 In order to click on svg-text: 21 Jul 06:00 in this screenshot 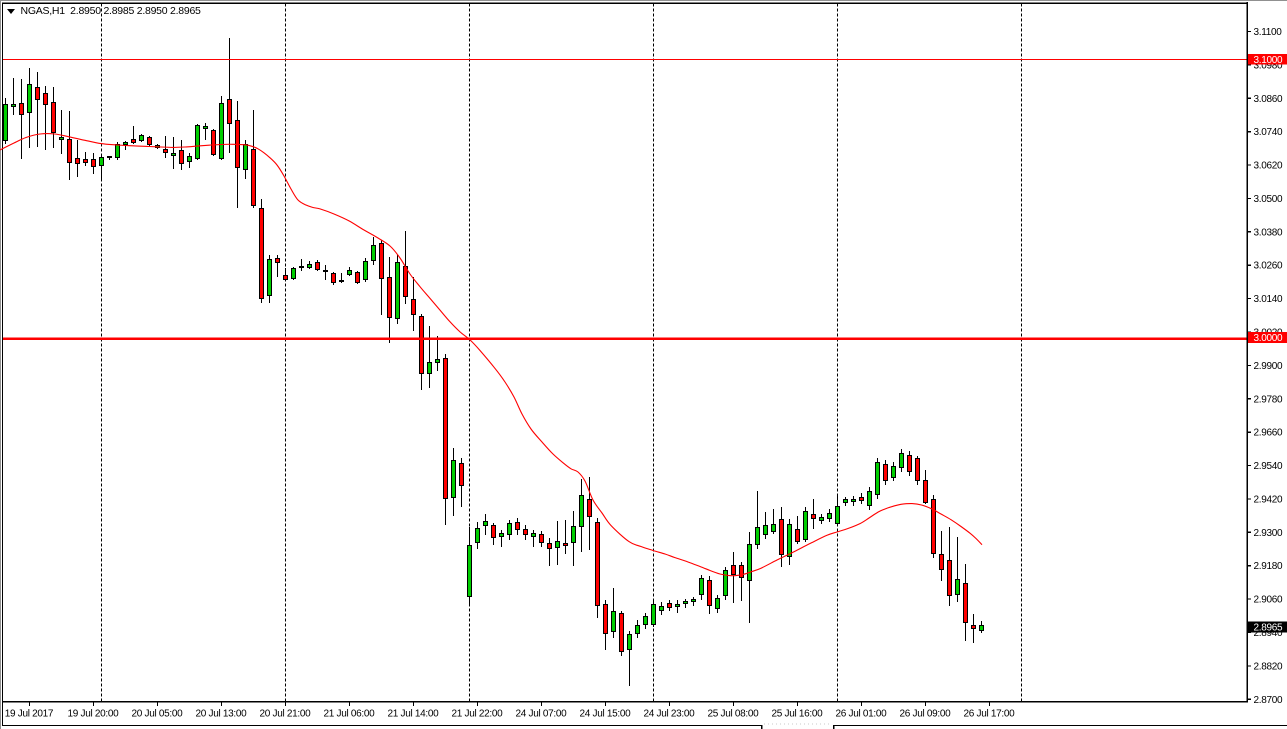, I will do `click(350, 714)`.